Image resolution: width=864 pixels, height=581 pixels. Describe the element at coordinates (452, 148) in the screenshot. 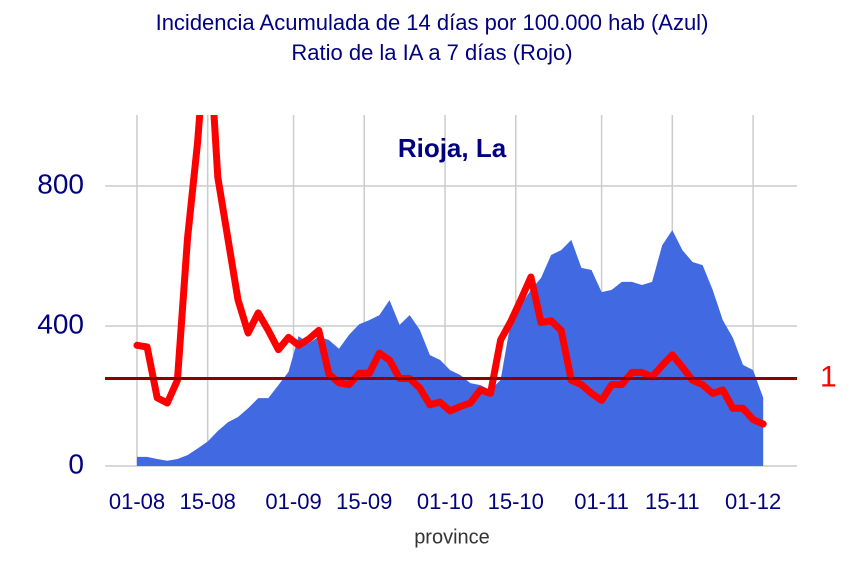

I see `panel-title: Rioja, La` at that location.